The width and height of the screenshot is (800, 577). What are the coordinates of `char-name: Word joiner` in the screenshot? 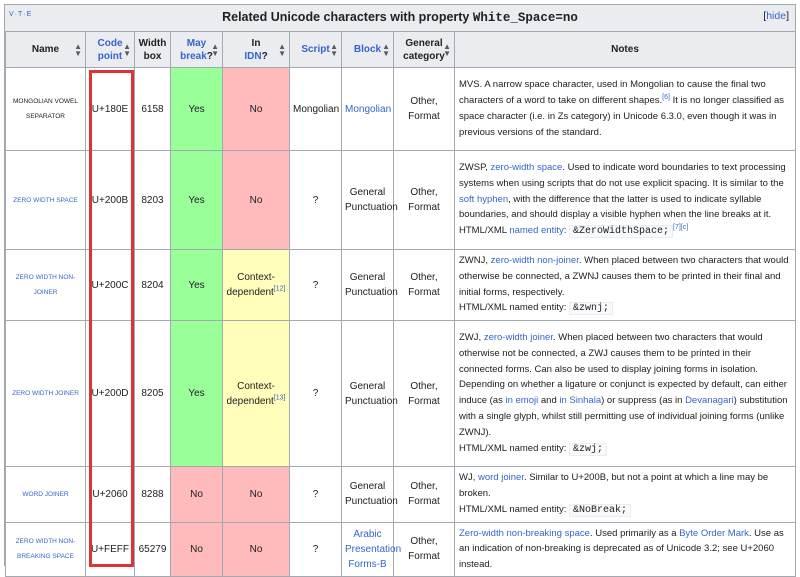 It's located at (45, 494).